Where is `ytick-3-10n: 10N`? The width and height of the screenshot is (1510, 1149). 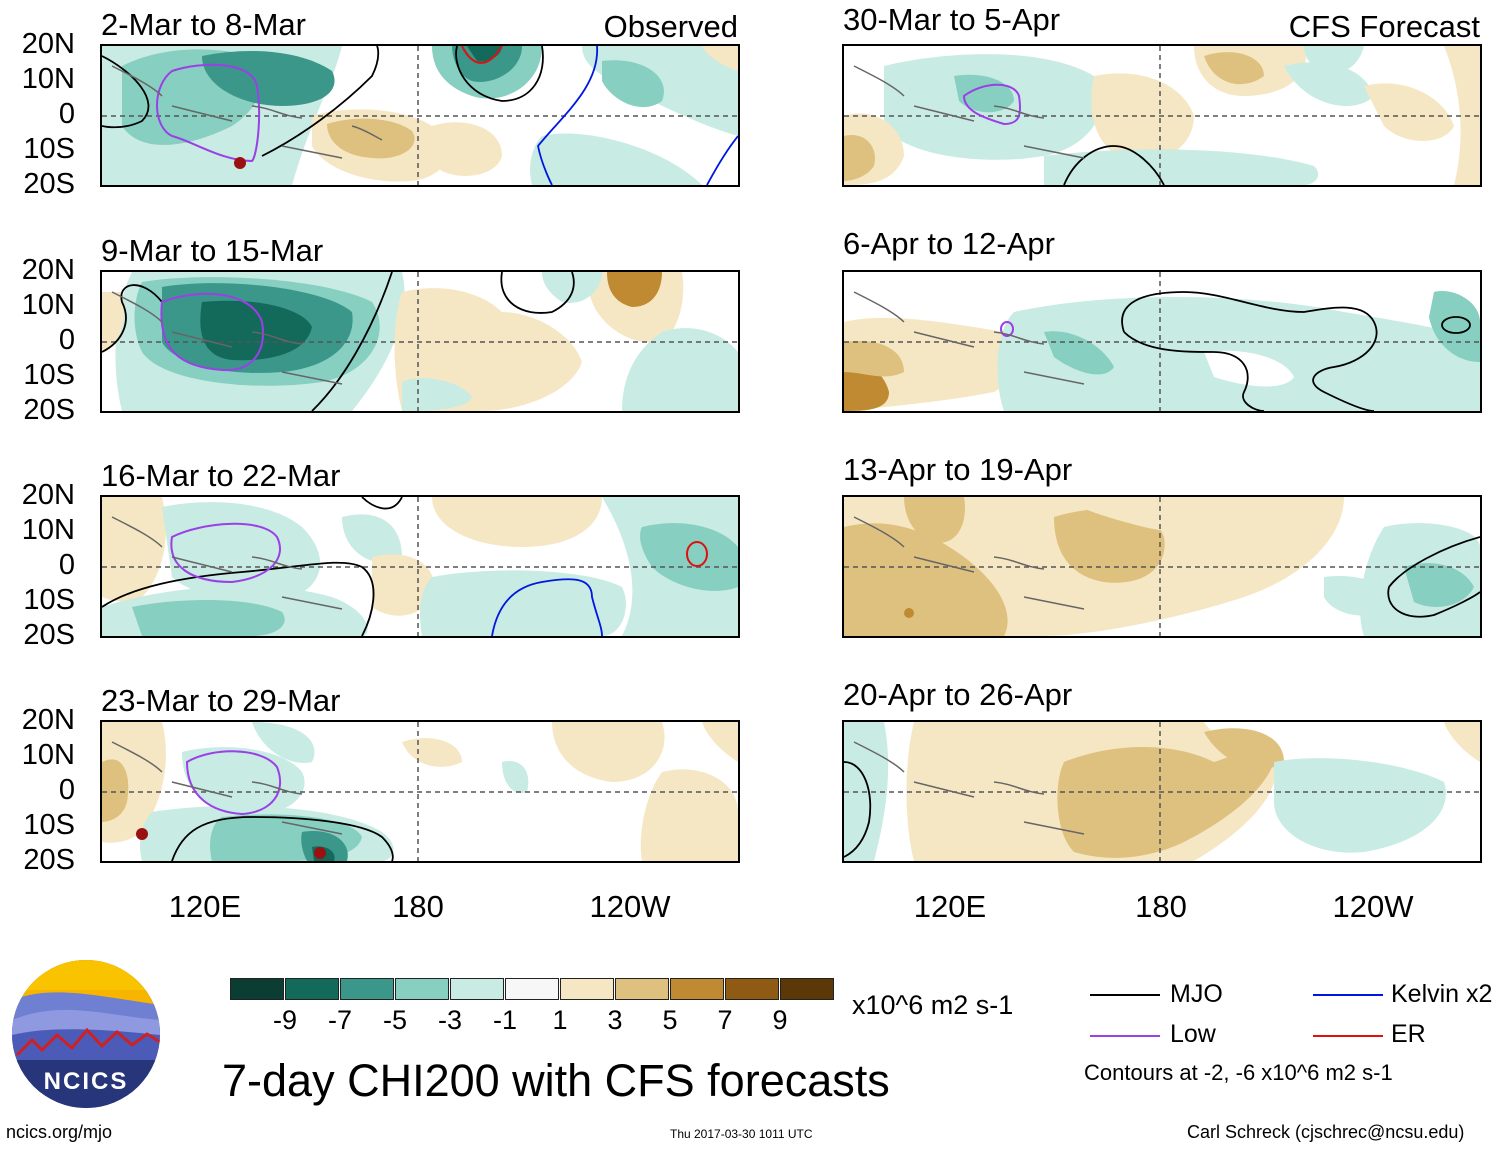
ytick-3-10n: 10N is located at coordinates (48, 530).